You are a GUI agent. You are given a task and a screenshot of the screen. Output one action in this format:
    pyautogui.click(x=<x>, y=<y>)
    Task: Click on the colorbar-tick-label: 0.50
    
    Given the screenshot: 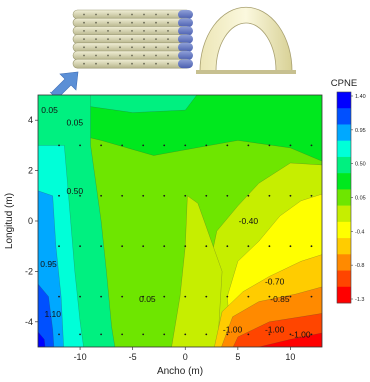 What is the action you would take?
    pyautogui.click(x=360, y=165)
    